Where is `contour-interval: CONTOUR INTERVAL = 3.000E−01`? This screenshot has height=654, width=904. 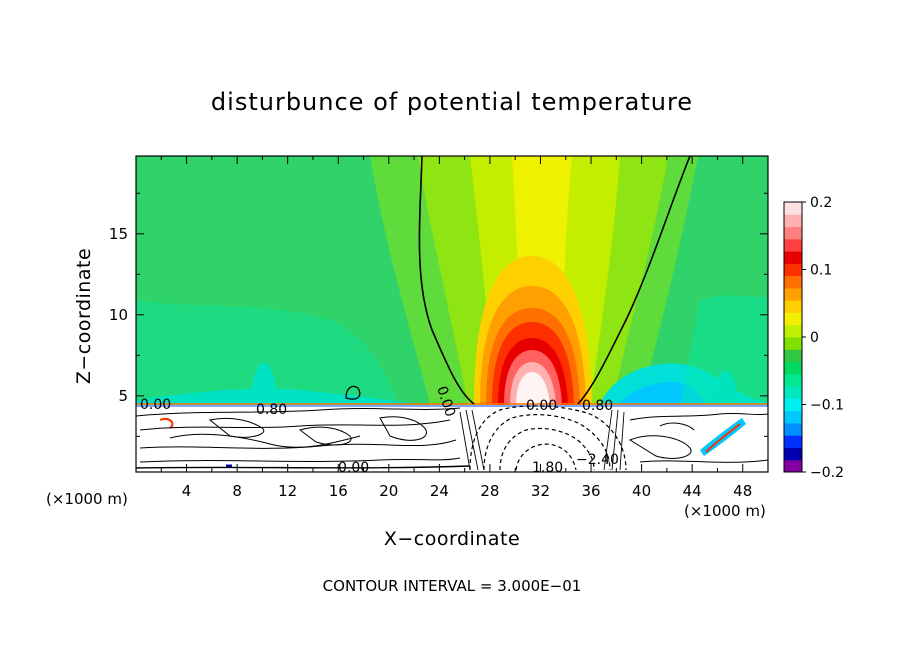 contour-interval: CONTOUR INTERVAL = 3.000E−01 is located at coordinates (452, 586).